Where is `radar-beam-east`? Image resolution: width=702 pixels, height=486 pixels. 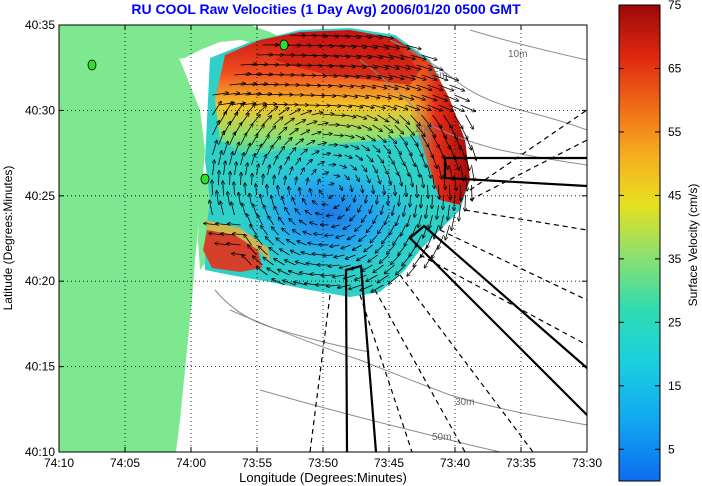 radar-beam-east is located at coordinates (515, 172).